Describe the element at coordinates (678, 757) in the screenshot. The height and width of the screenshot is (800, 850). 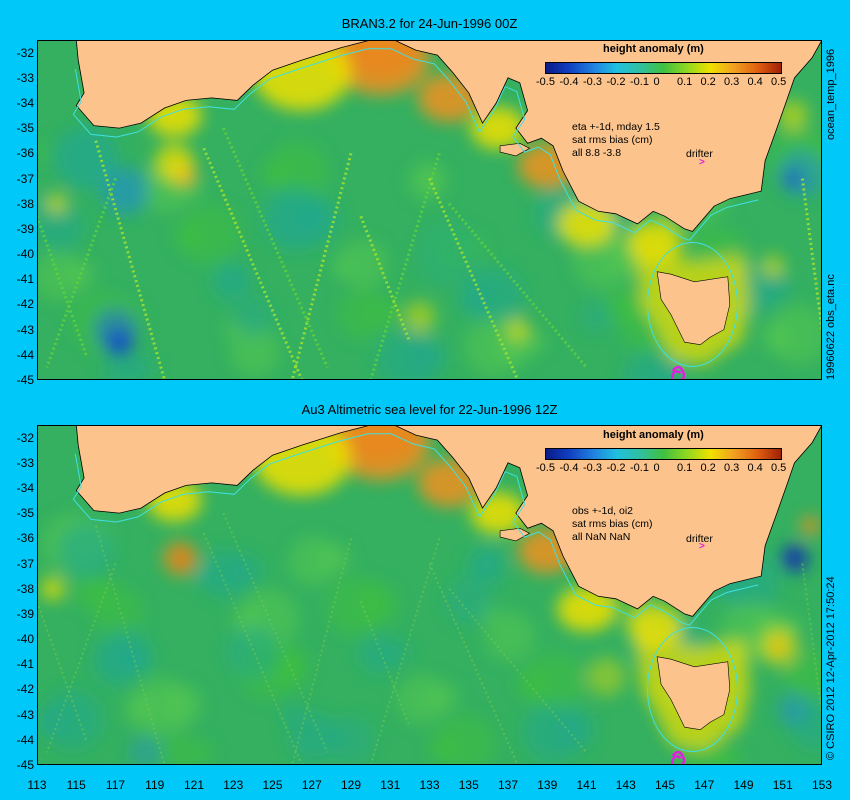
I see `drifter-track` at that location.